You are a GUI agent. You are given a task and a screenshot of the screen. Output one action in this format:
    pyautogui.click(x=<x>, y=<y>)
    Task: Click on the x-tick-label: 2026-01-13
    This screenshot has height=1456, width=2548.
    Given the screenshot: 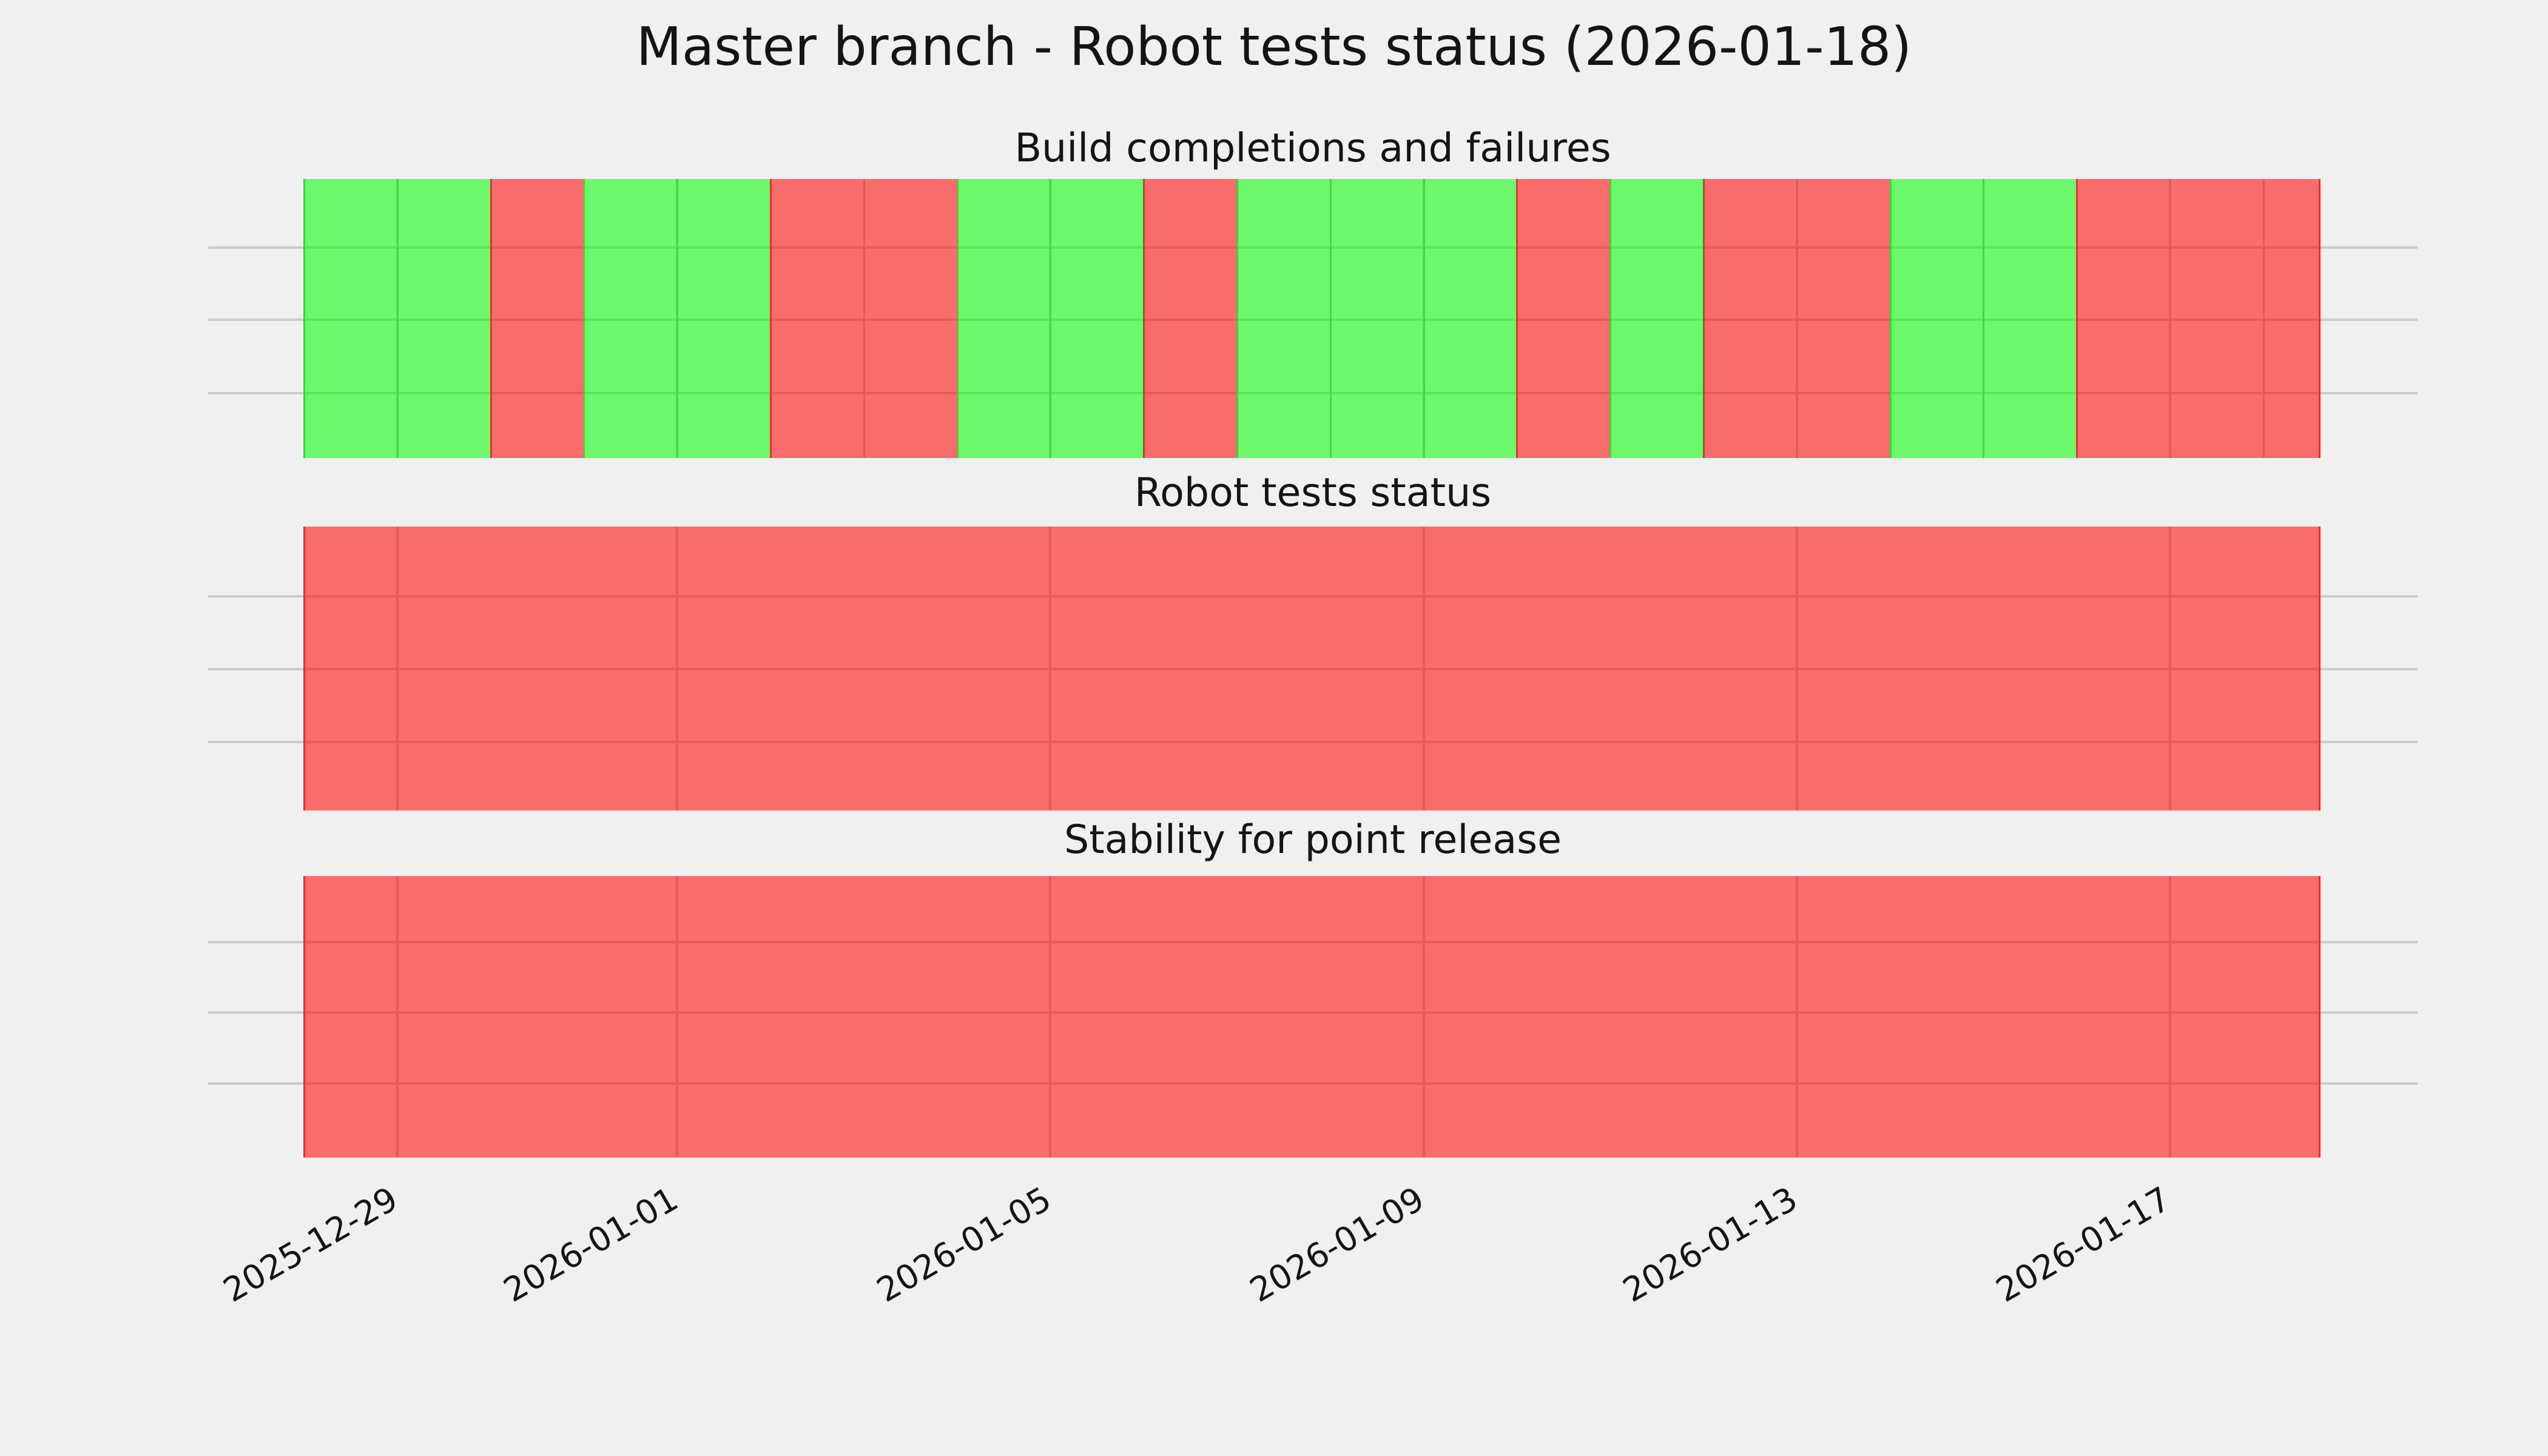 What is the action you would take?
    pyautogui.click(x=1710, y=1244)
    